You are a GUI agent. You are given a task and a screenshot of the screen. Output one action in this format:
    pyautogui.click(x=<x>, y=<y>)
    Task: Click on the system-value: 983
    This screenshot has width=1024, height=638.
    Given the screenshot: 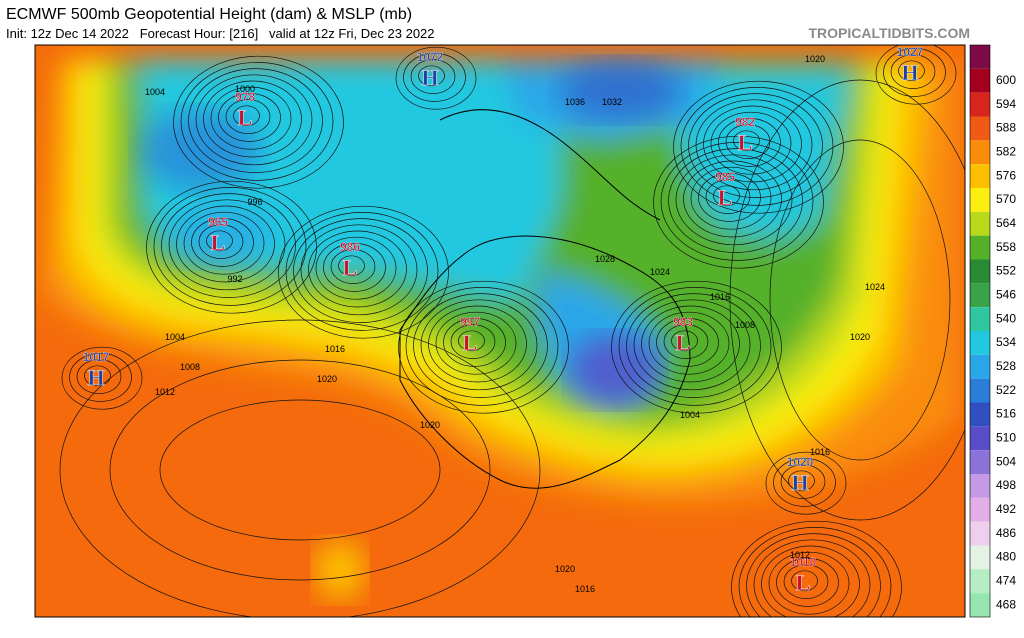 What is the action you would take?
    pyautogui.click(x=683, y=322)
    